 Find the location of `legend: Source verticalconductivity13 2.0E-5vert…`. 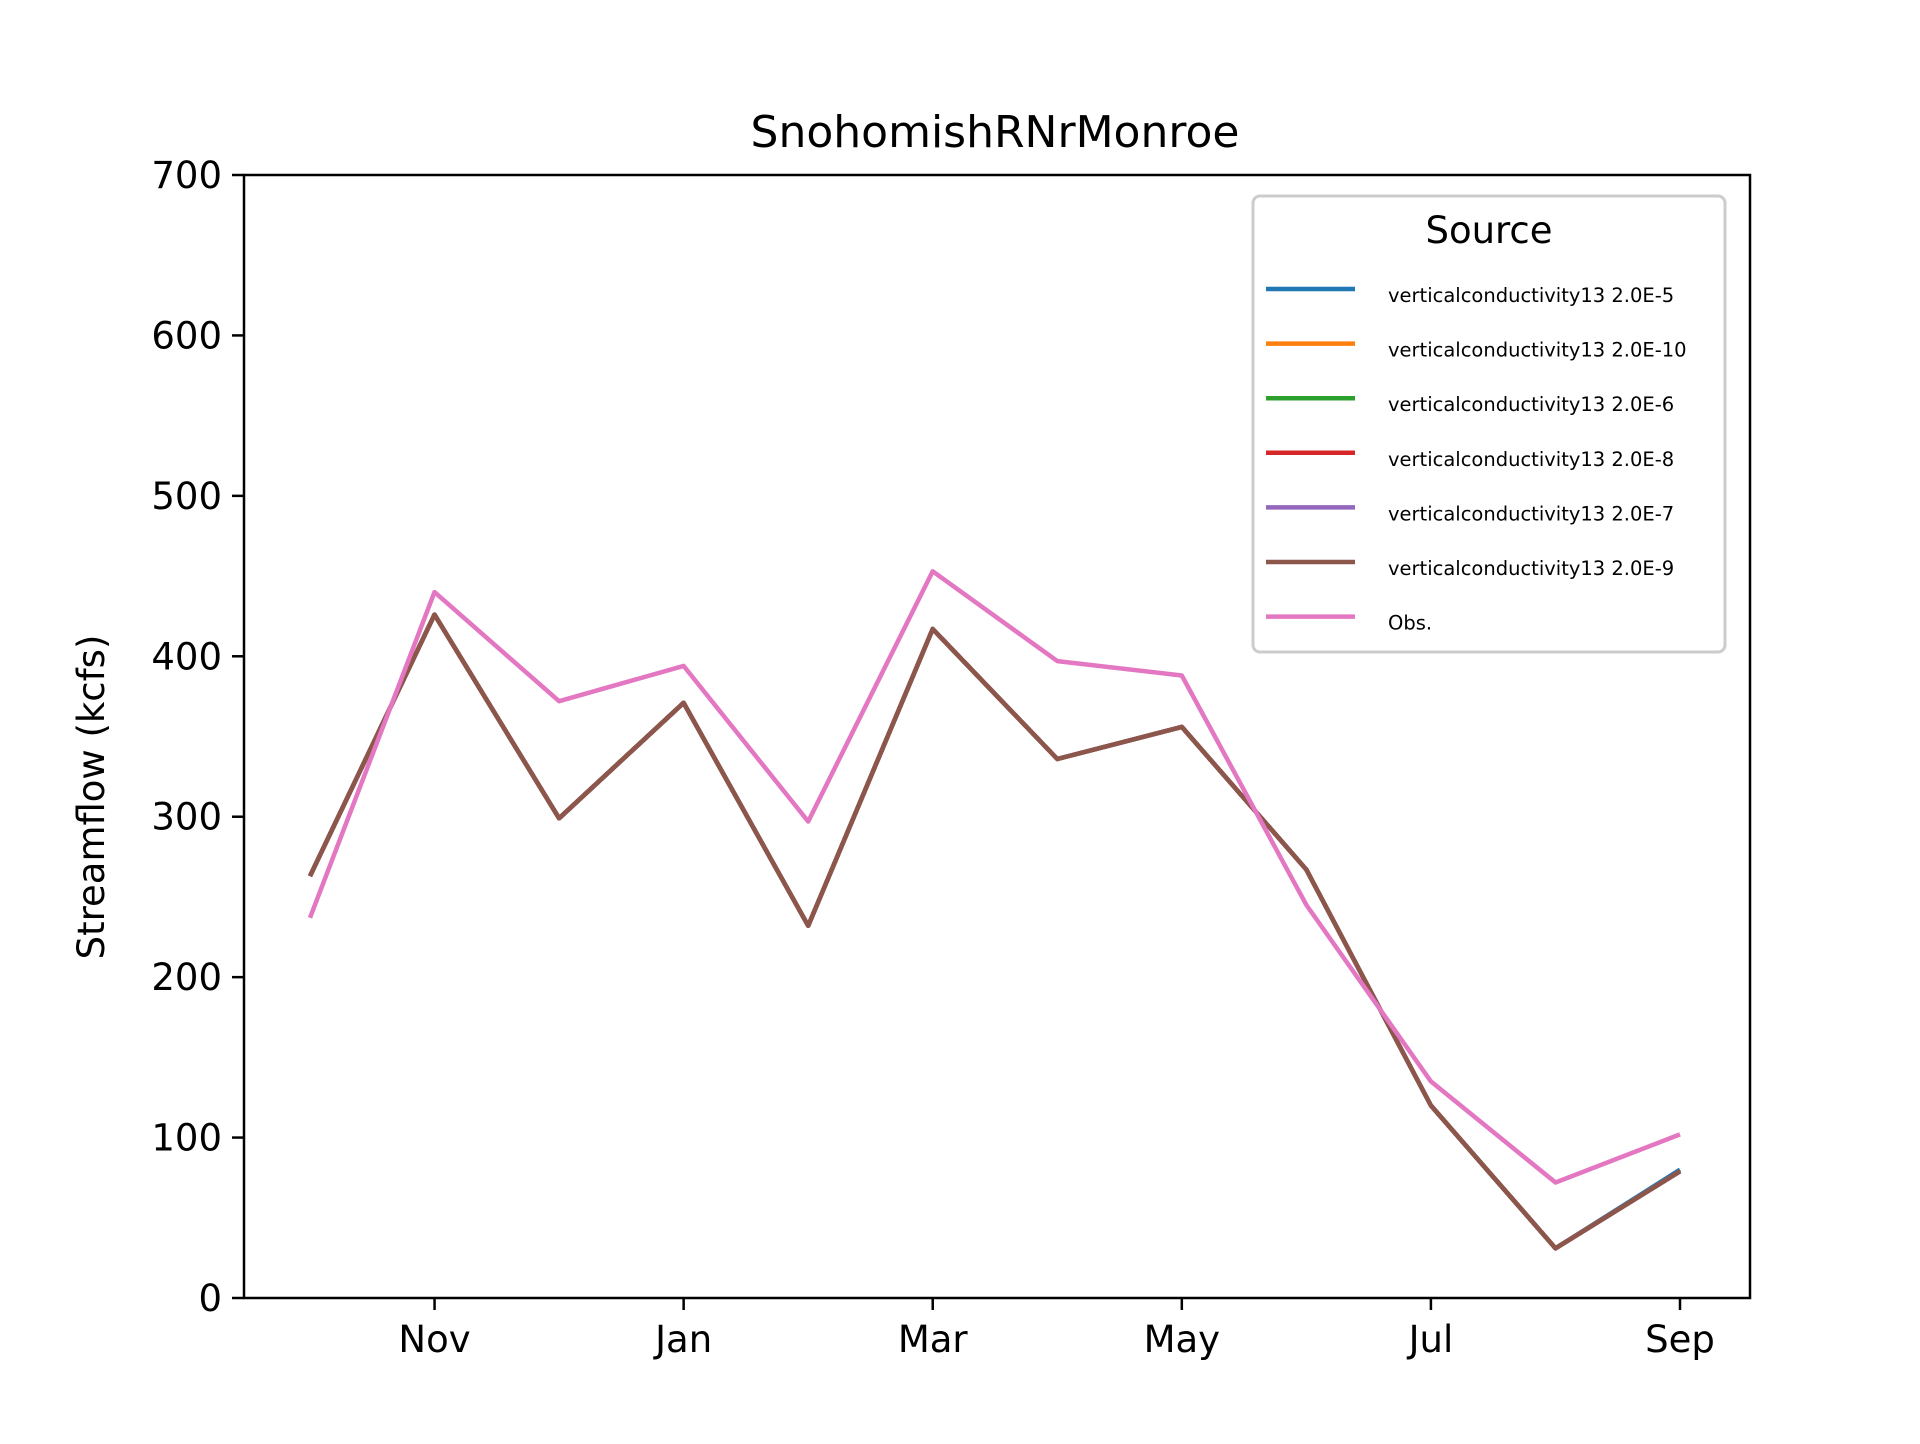

legend: Source verticalconductivity13 2.0E-5vert… is located at coordinates (1489, 424).